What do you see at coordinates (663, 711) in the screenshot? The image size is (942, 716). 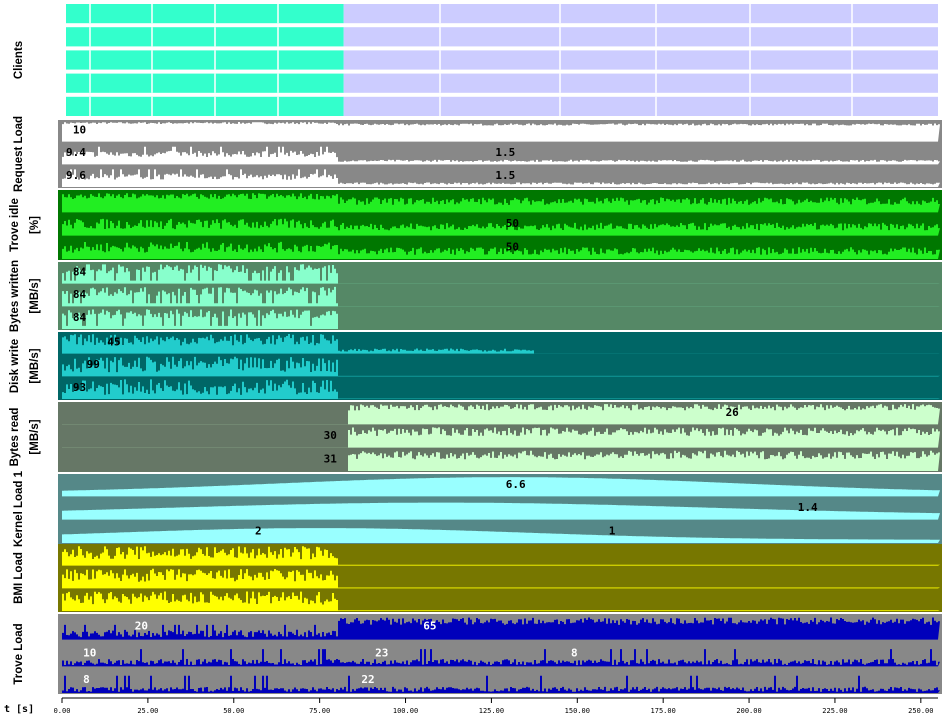 I see `x-tick-label: 175.00` at bounding box center [663, 711].